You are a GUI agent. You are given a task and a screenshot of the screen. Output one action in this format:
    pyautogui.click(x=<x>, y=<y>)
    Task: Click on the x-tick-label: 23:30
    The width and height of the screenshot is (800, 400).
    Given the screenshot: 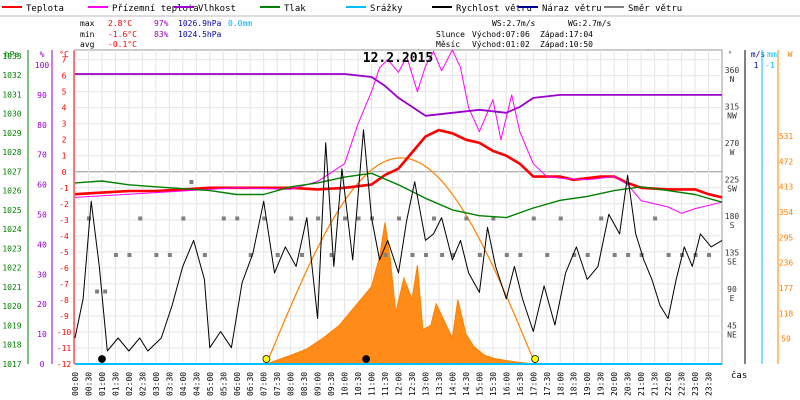 What is the action you would take?
    pyautogui.click(x=709, y=384)
    